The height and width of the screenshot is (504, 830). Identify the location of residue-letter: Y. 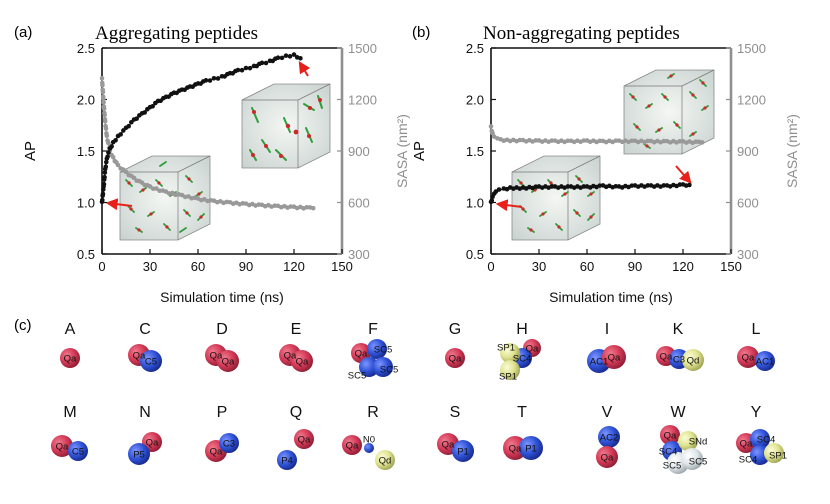
(756, 412).